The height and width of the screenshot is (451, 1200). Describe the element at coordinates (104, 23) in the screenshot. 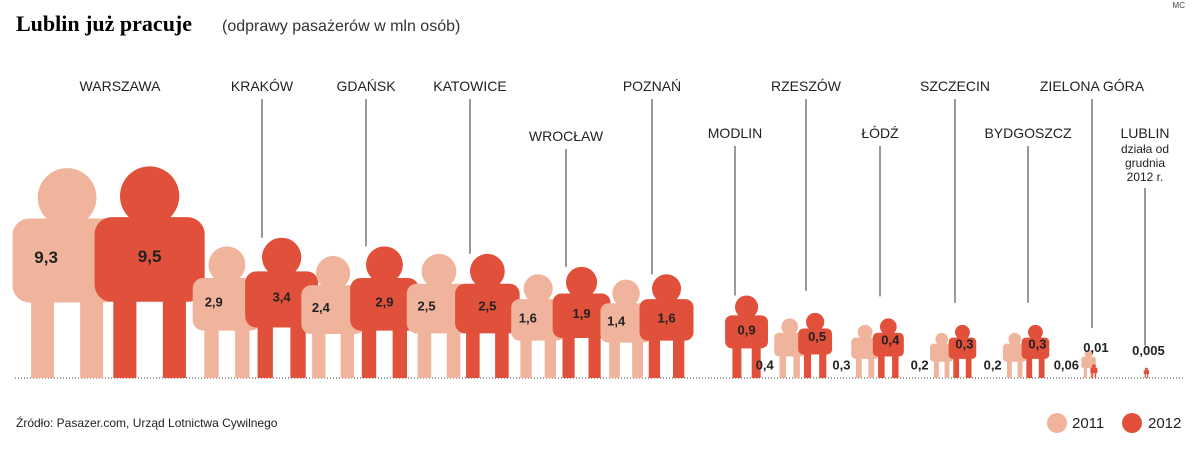

I see `chart-title: Lublin już pracuje` at that location.